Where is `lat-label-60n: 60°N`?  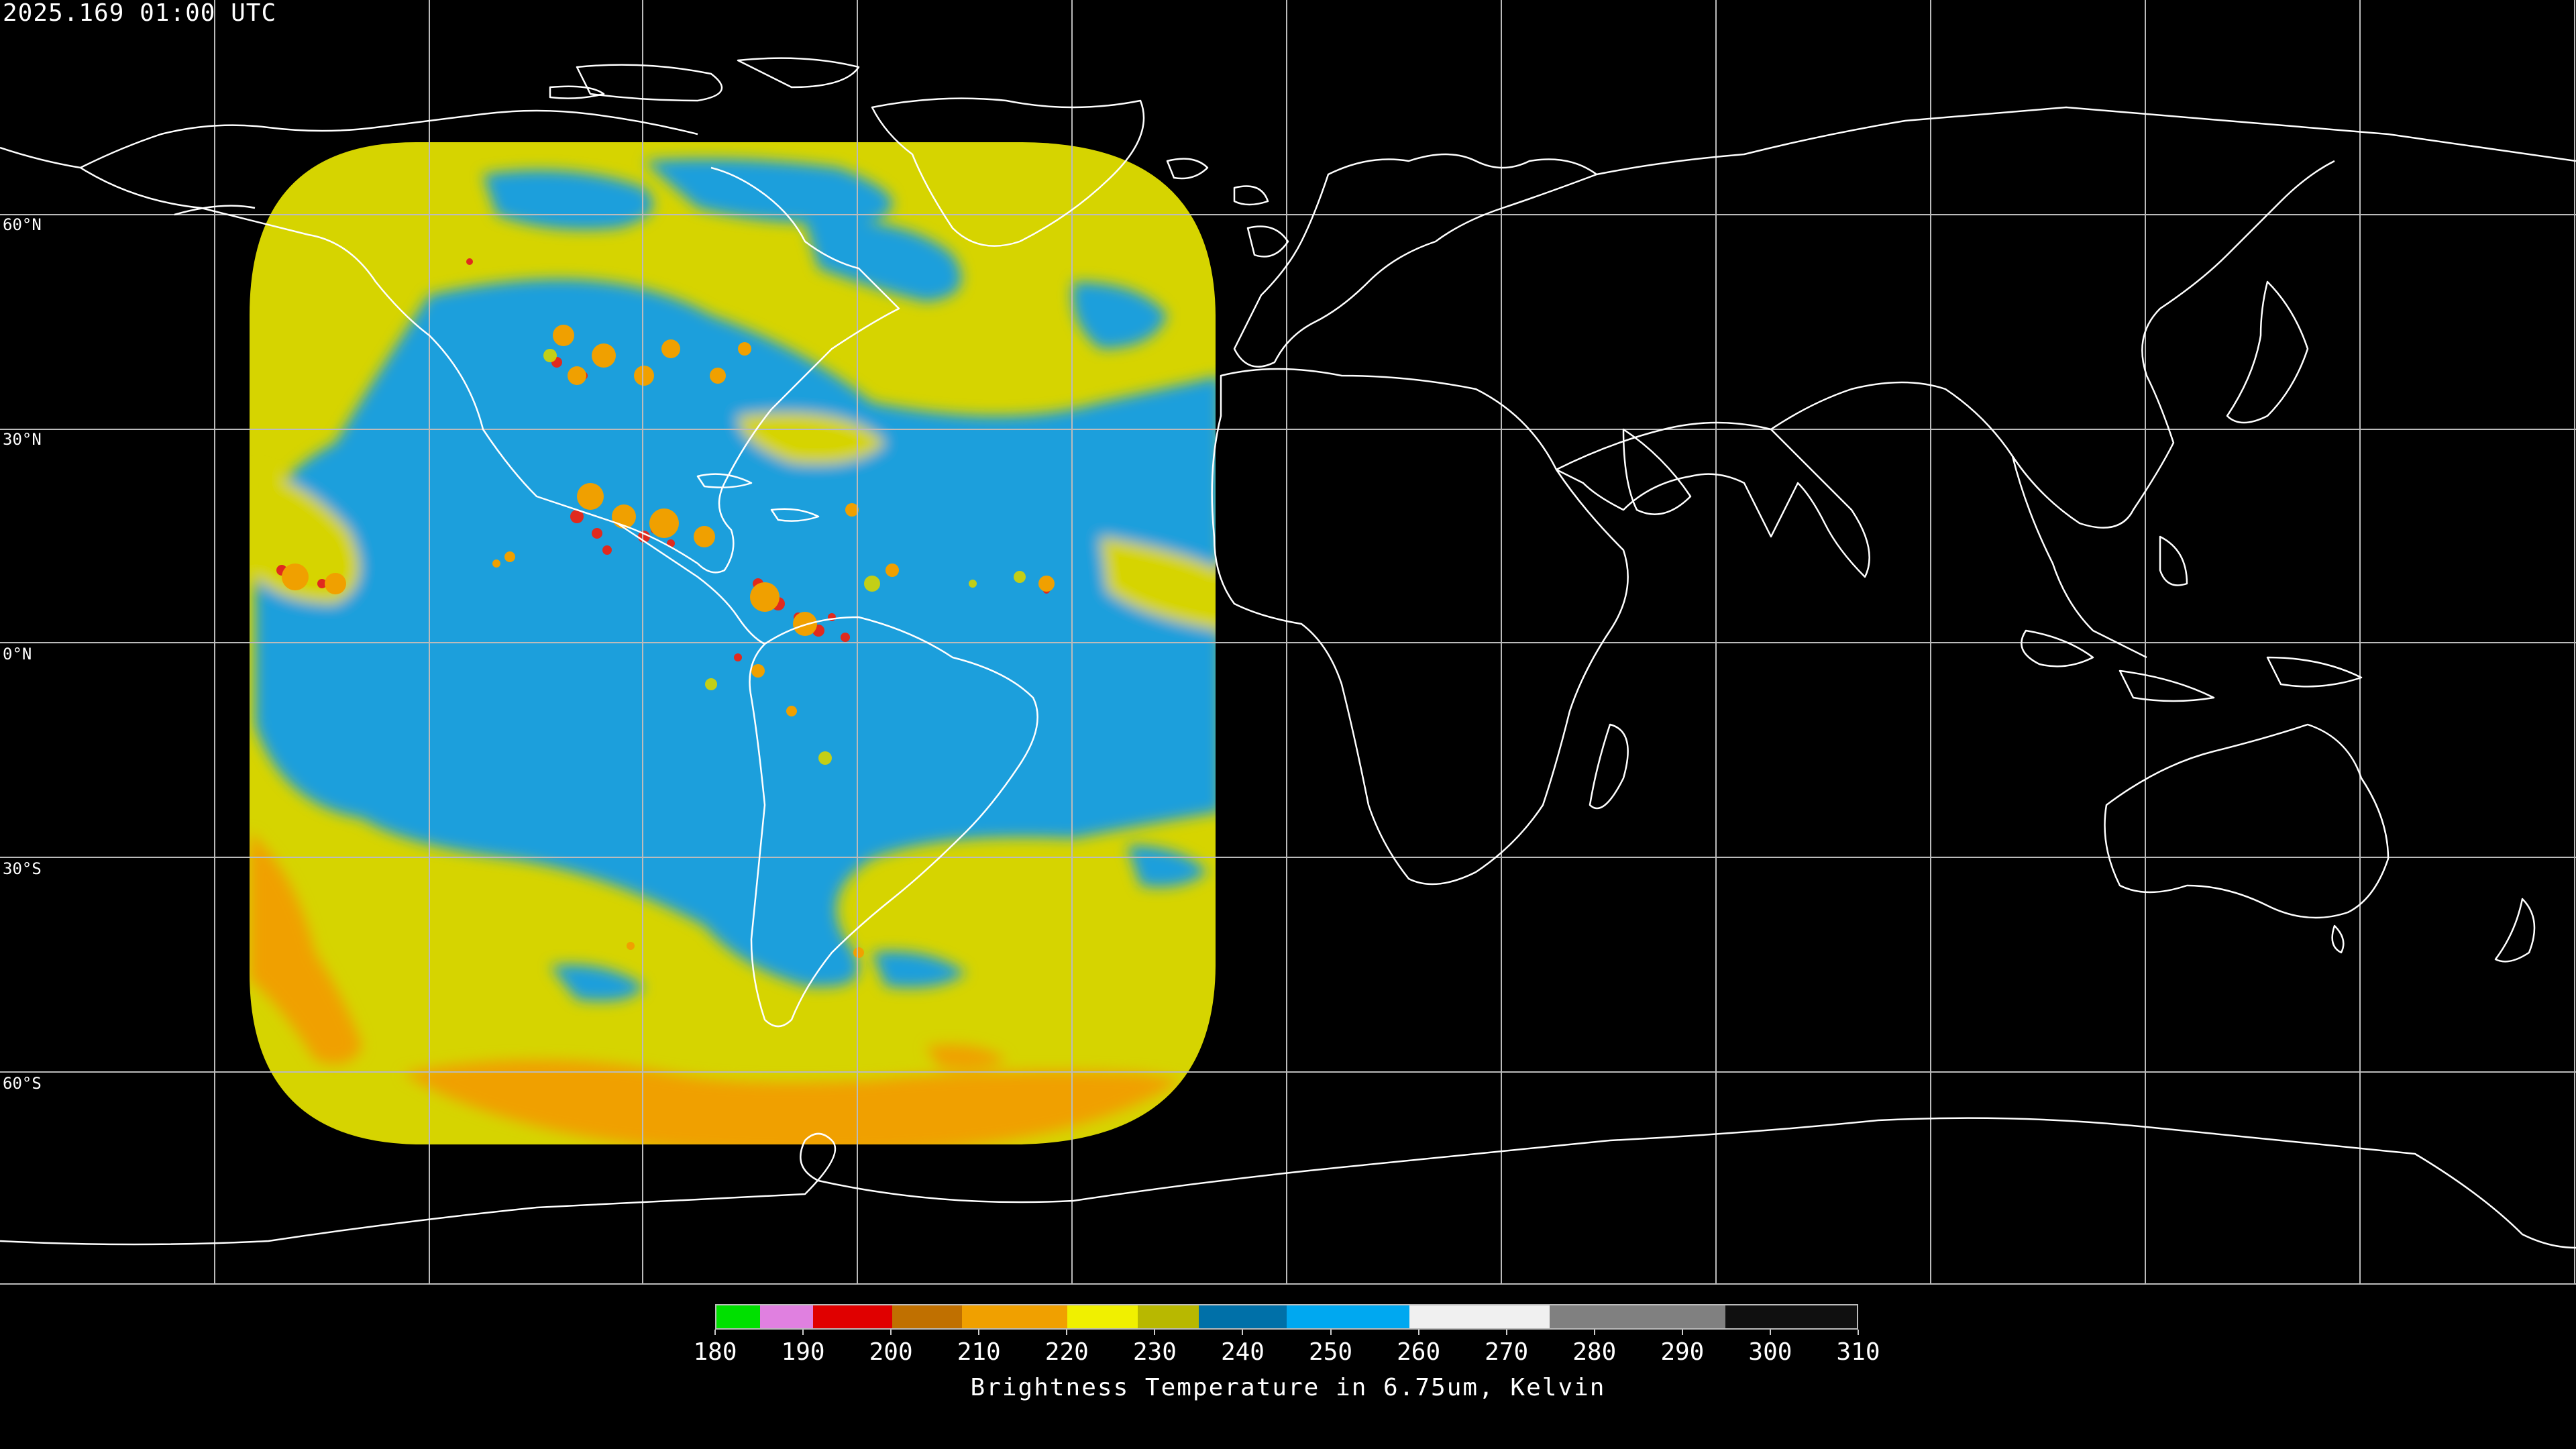 lat-label-60n: 60°N is located at coordinates (22, 224).